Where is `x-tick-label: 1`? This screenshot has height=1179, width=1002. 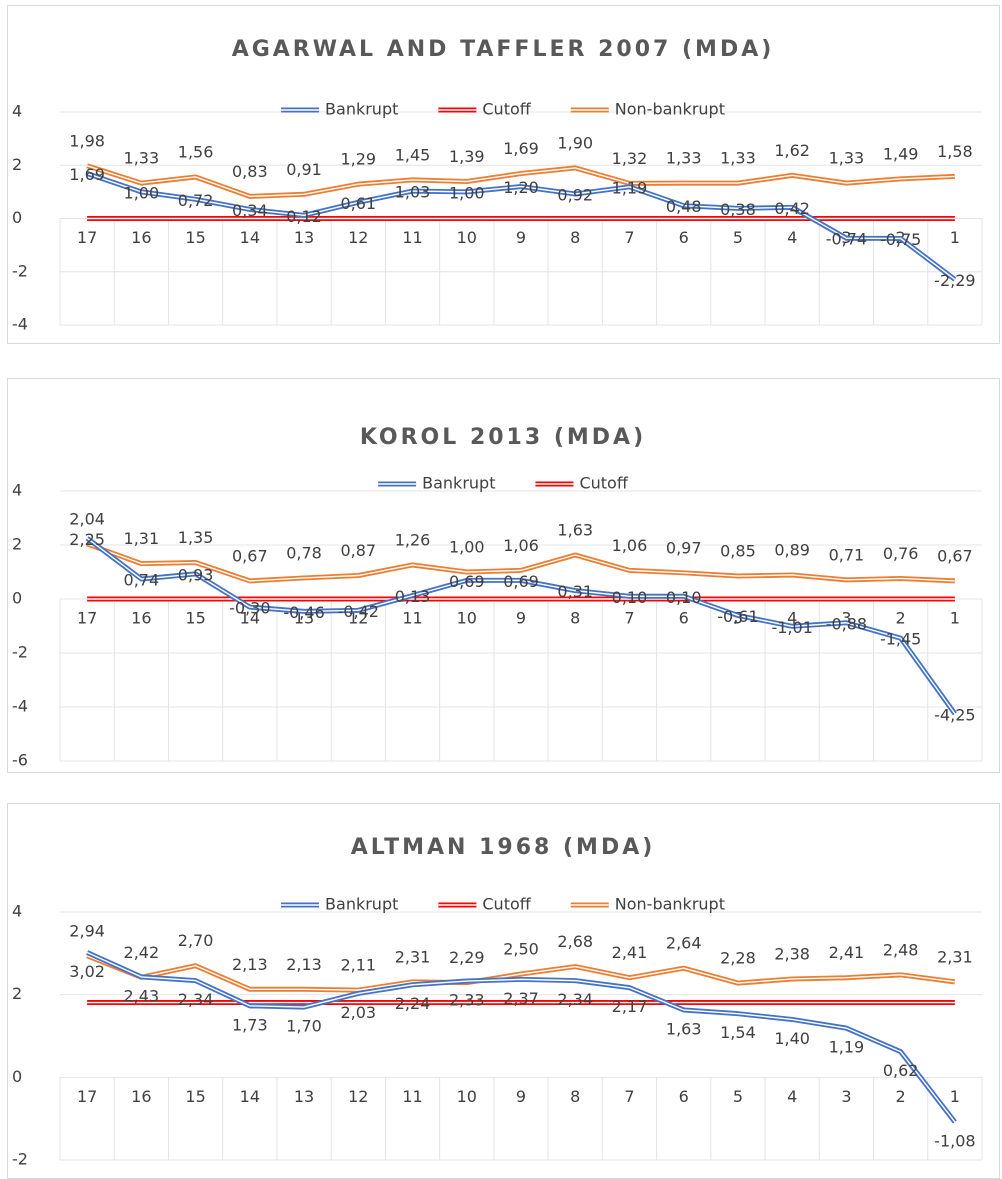 x-tick-label: 1 is located at coordinates (955, 618).